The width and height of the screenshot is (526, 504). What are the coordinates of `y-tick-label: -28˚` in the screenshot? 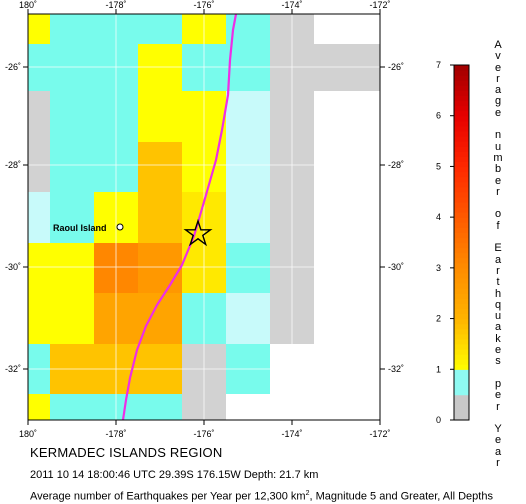 It's located at (13, 165).